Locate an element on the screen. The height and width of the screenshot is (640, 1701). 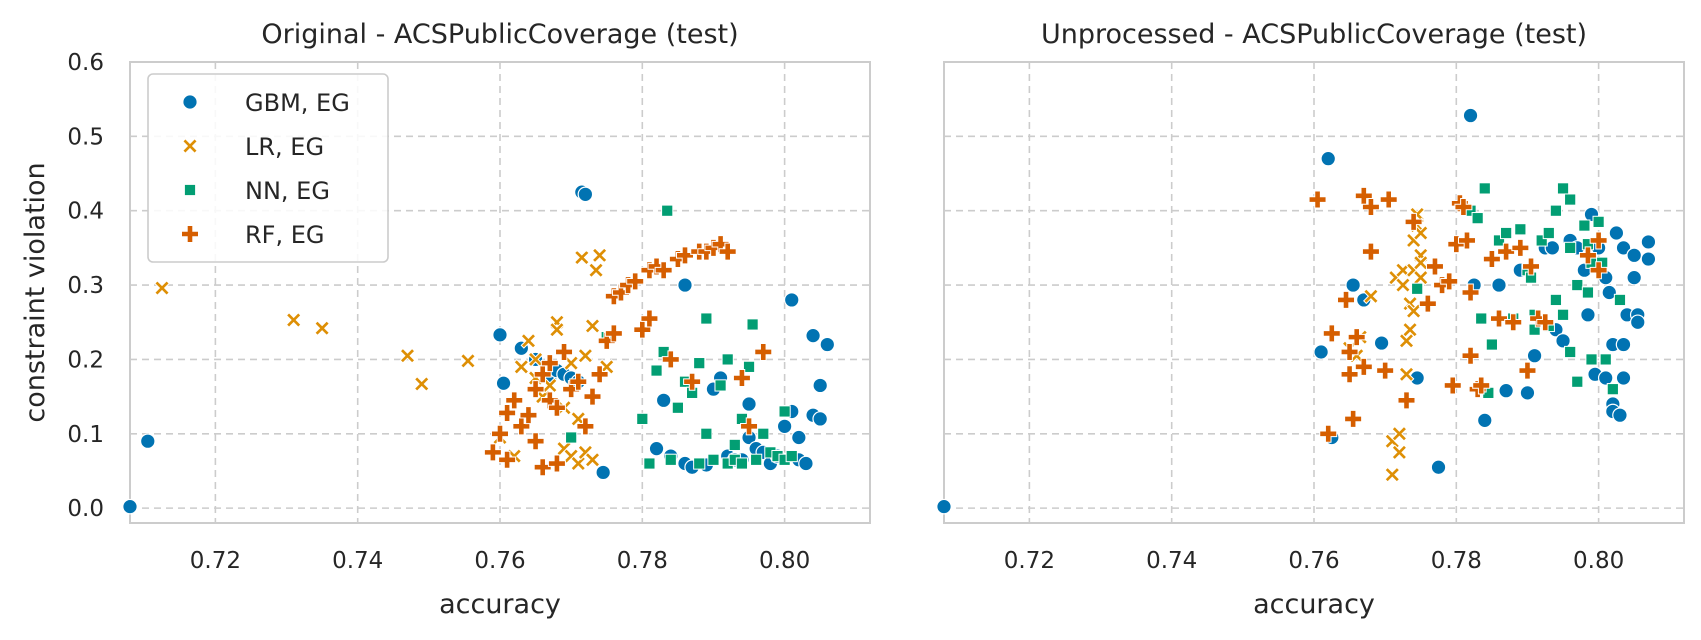
x-tick-label: 0.76 is located at coordinates (1313, 561).